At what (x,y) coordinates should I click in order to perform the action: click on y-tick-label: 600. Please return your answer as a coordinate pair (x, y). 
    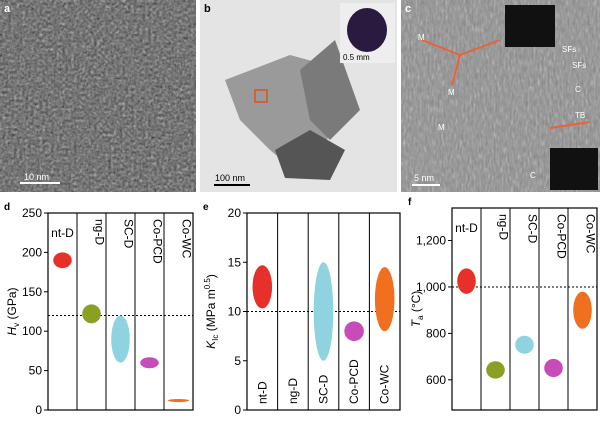
    Looking at the image, I should click on (436, 380).